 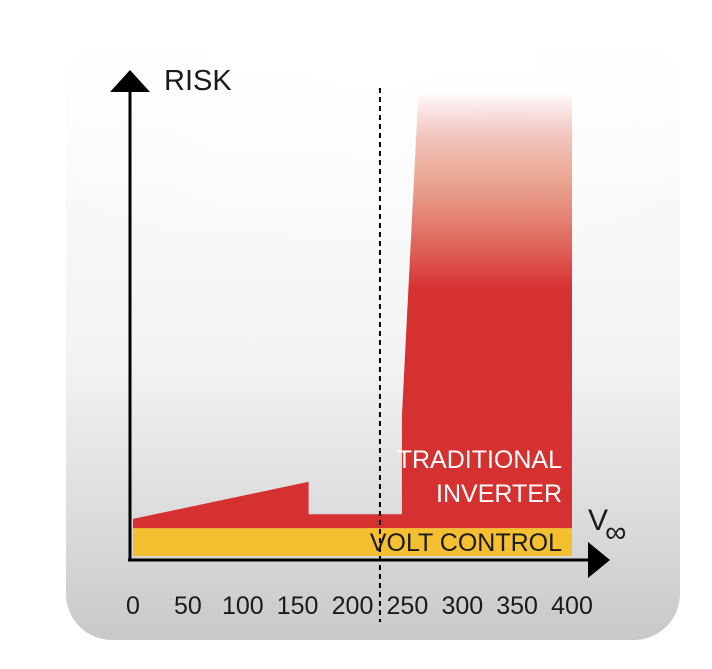 I want to click on x-tick-label: 300, so click(x=462, y=606).